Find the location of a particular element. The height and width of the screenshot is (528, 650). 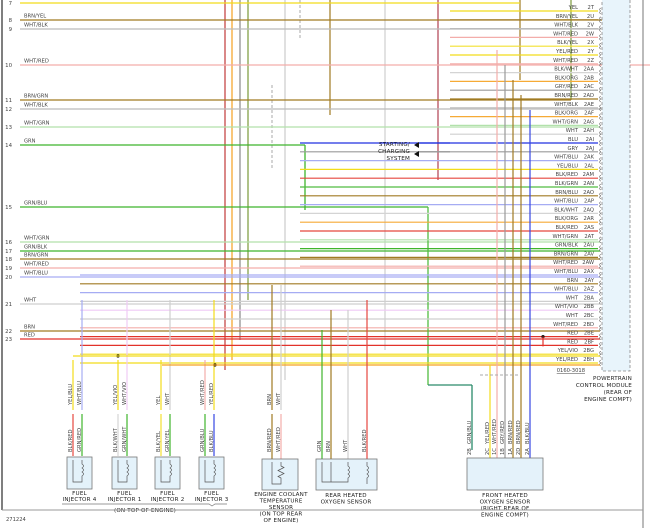

thermistor-icon is located at coordinates (278, 473).